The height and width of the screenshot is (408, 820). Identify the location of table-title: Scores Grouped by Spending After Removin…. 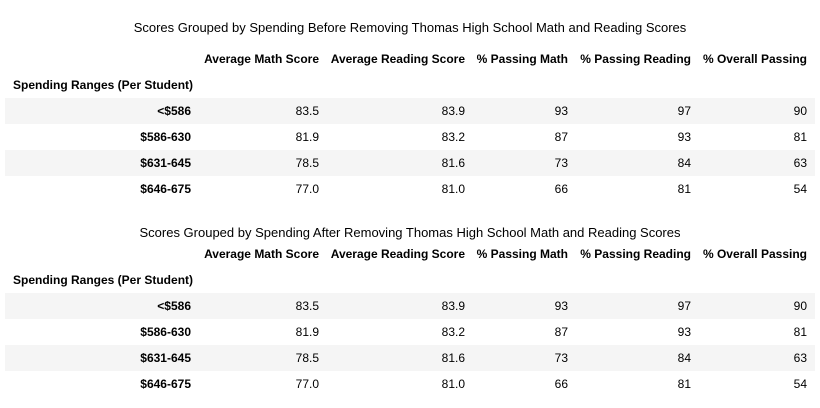
(410, 232).